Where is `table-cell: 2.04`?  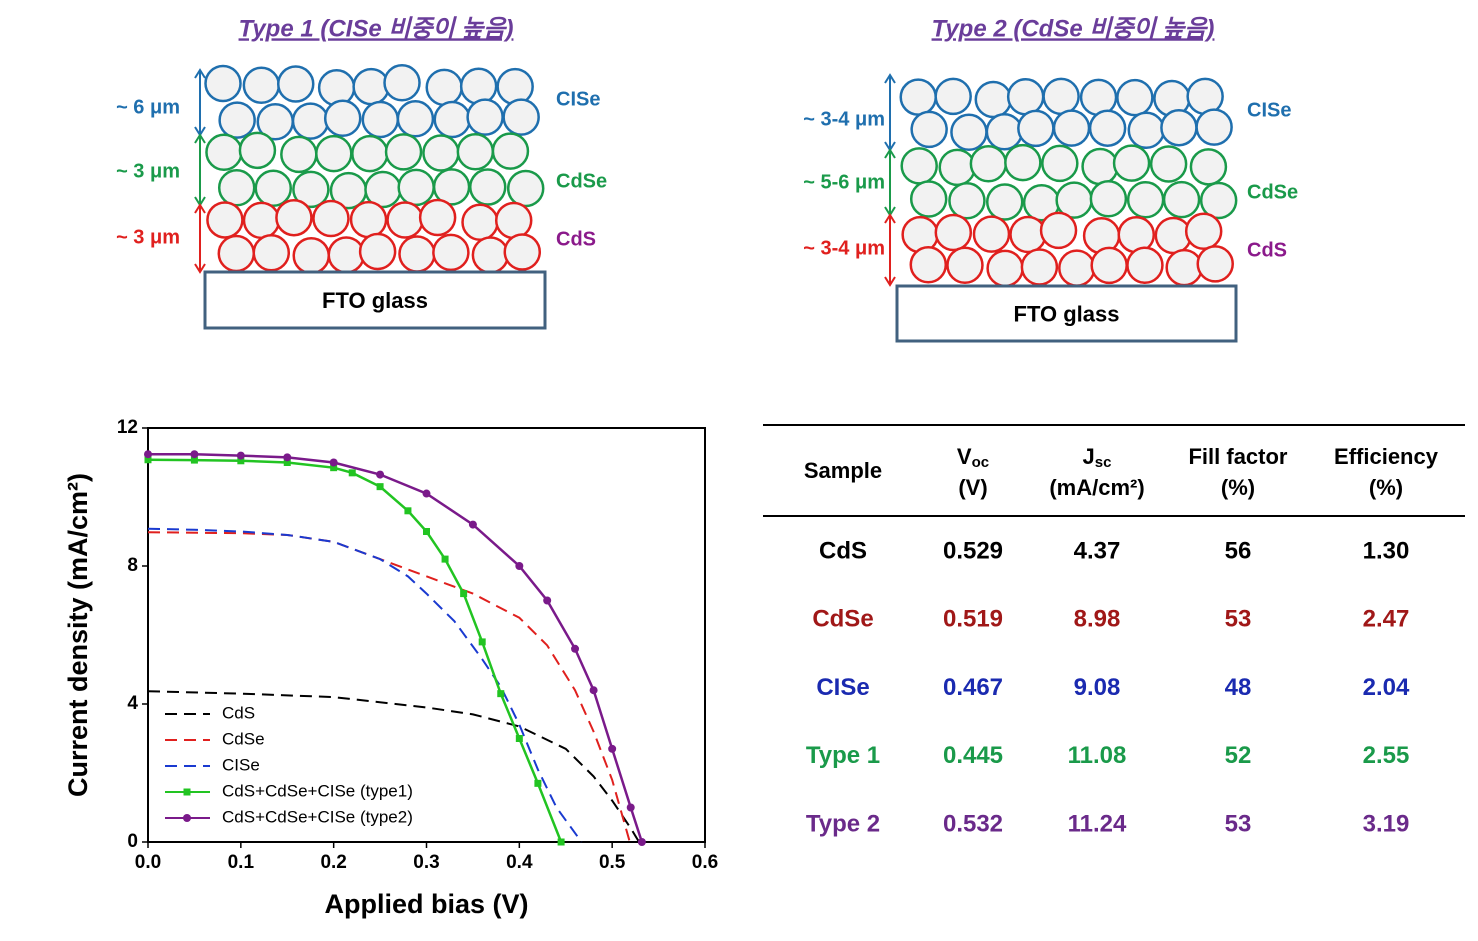 table-cell: 2.04 is located at coordinates (1386, 687).